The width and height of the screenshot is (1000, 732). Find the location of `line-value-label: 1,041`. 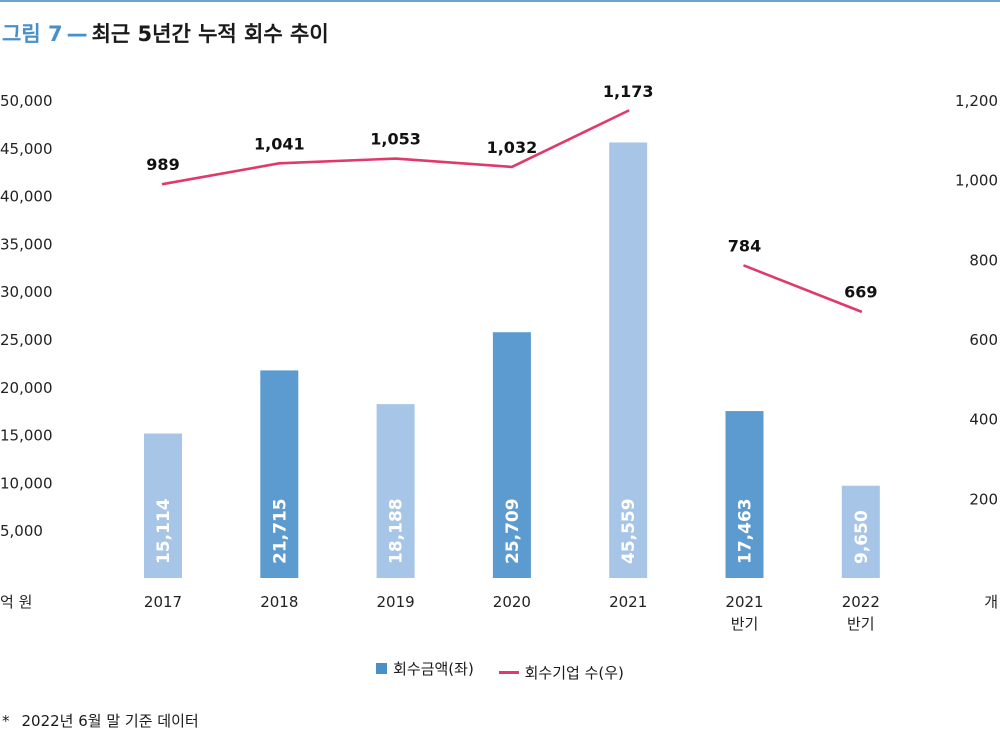

line-value-label: 1,041 is located at coordinates (279, 143).